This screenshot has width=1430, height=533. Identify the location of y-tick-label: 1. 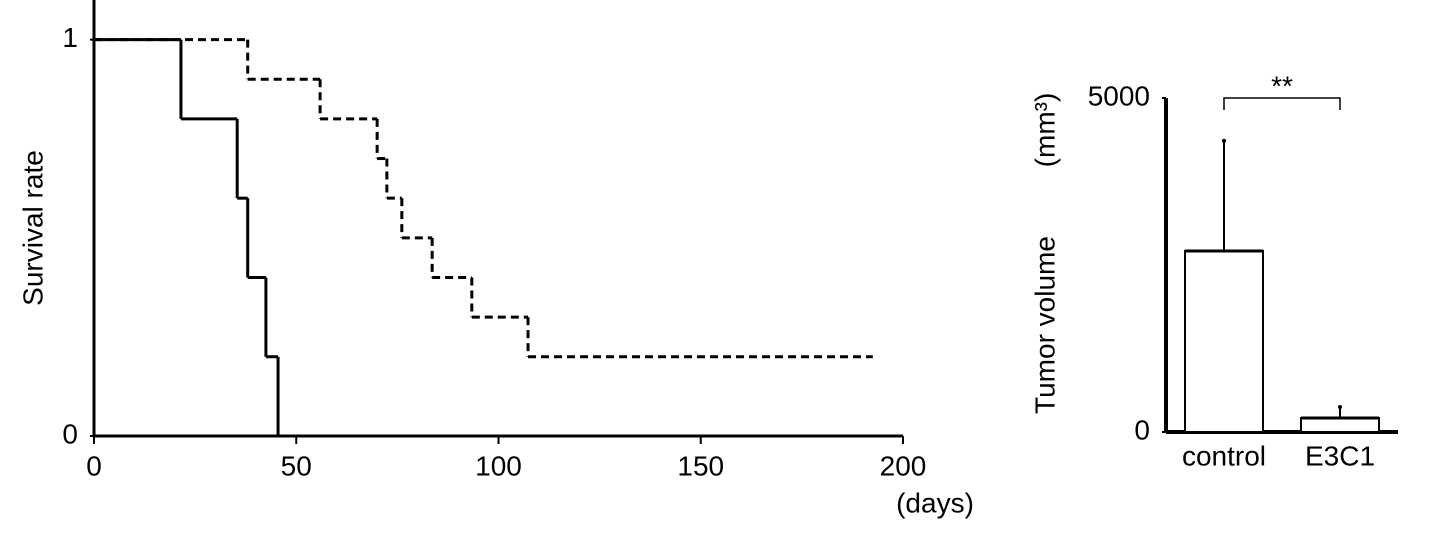
(70, 37).